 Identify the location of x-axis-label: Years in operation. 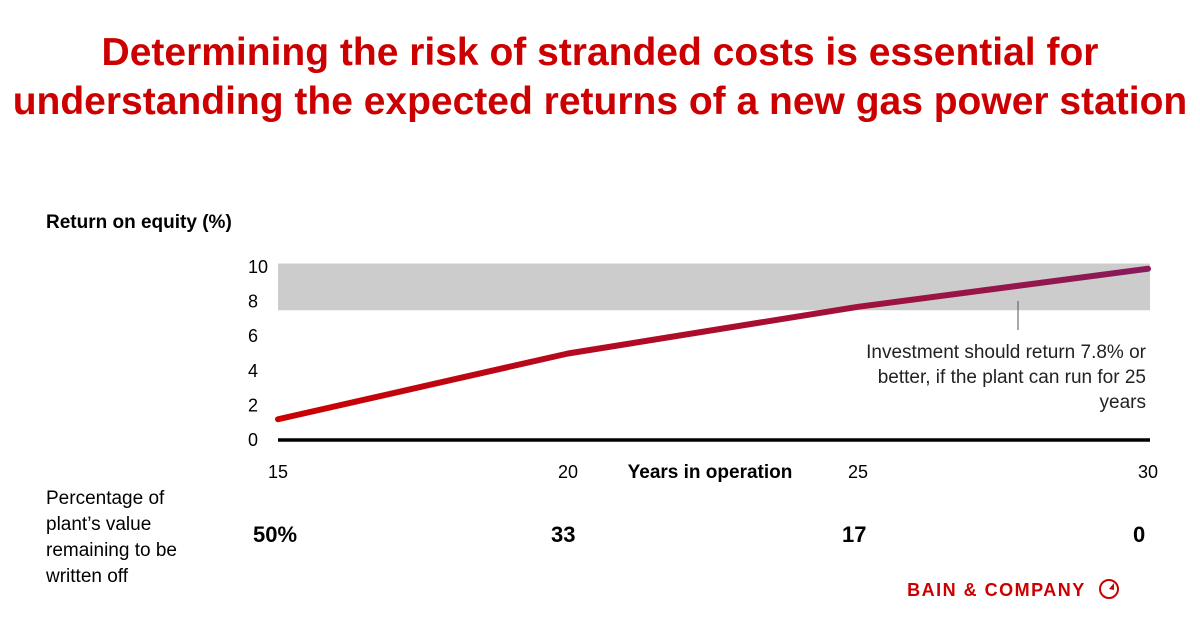
(710, 472).